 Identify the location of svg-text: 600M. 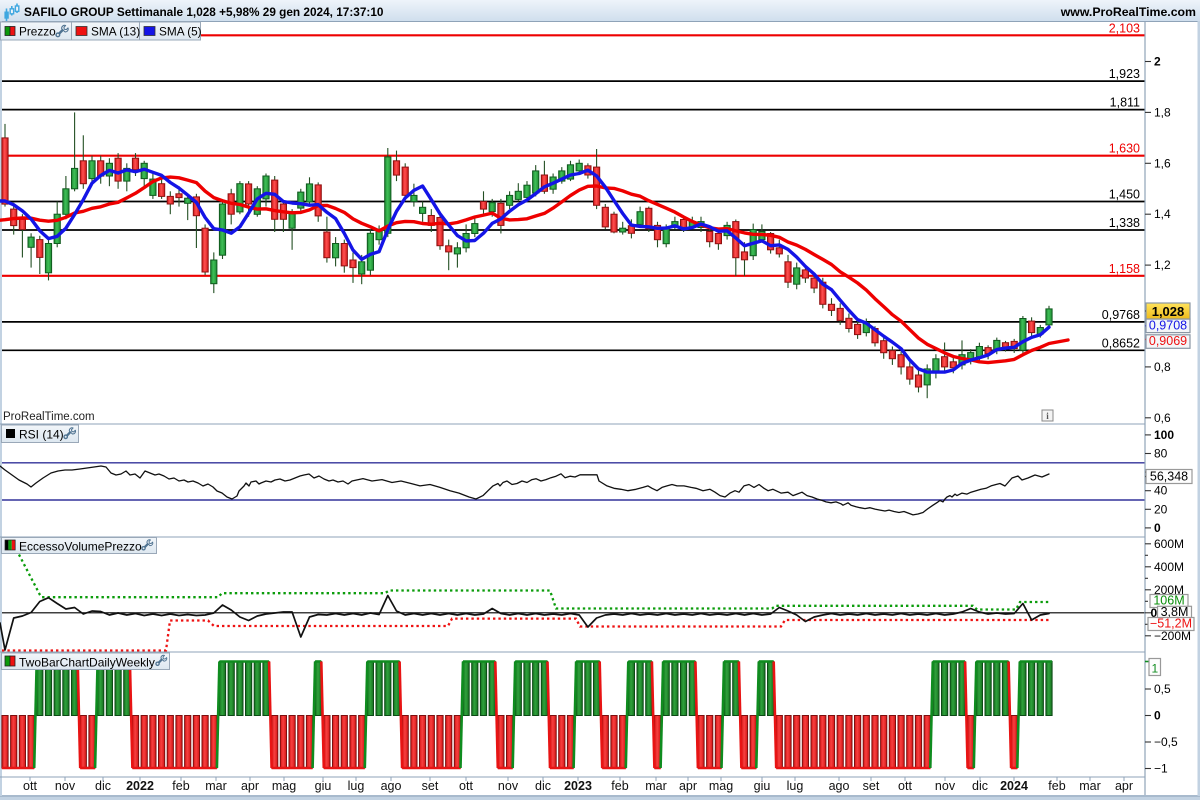
(1169, 544).